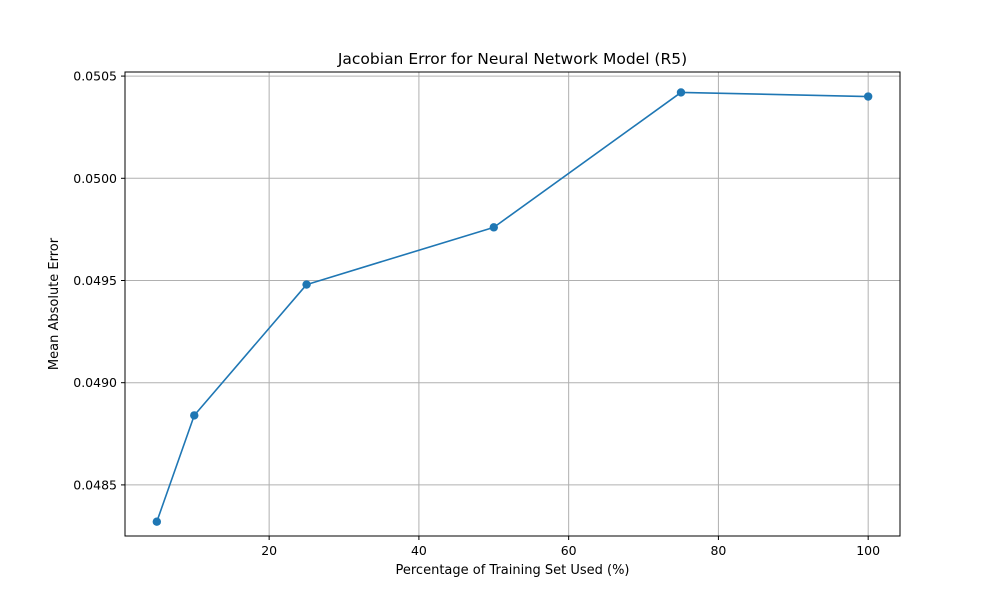 The height and width of the screenshot is (600, 1000). I want to click on y-tick-label: 0.0490, so click(95, 382).